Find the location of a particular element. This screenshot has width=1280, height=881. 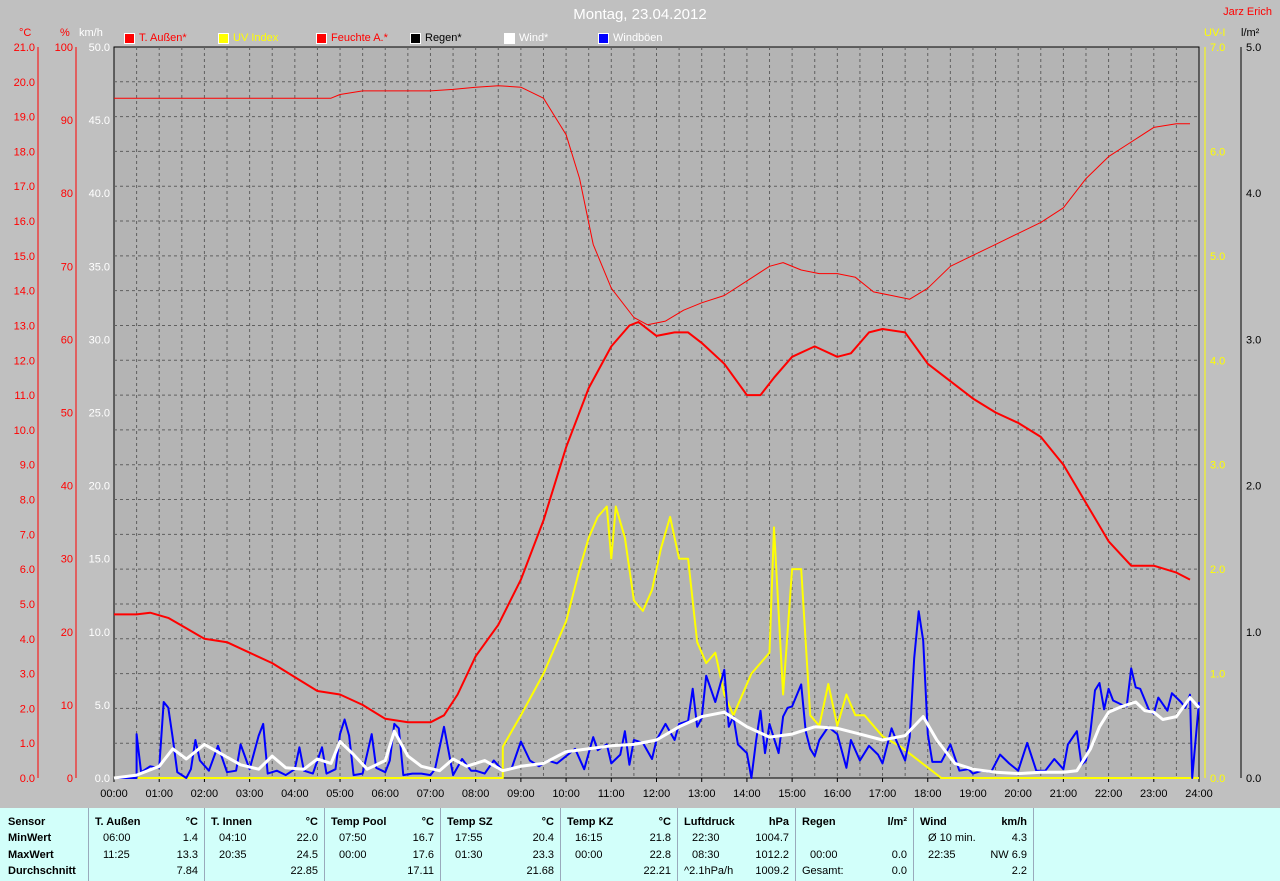

stats-max-value: 22.8 is located at coordinates (660, 855).